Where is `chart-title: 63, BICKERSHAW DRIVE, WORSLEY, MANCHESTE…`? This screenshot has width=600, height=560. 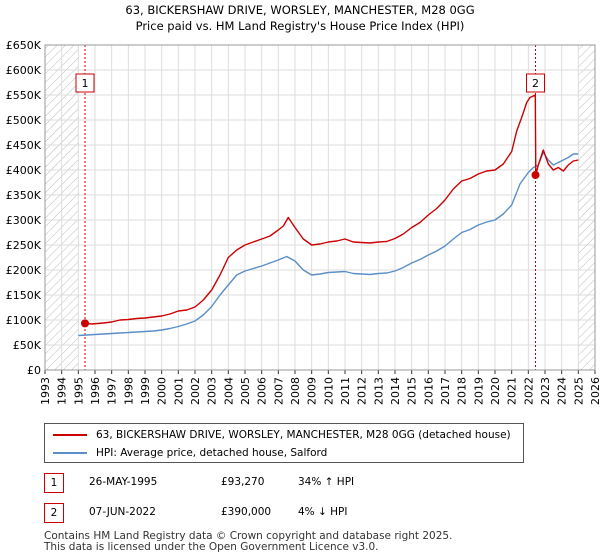
chart-title: 63, BICKERSHAW DRIVE, WORSLEY, MANCHESTE… is located at coordinates (299, 10).